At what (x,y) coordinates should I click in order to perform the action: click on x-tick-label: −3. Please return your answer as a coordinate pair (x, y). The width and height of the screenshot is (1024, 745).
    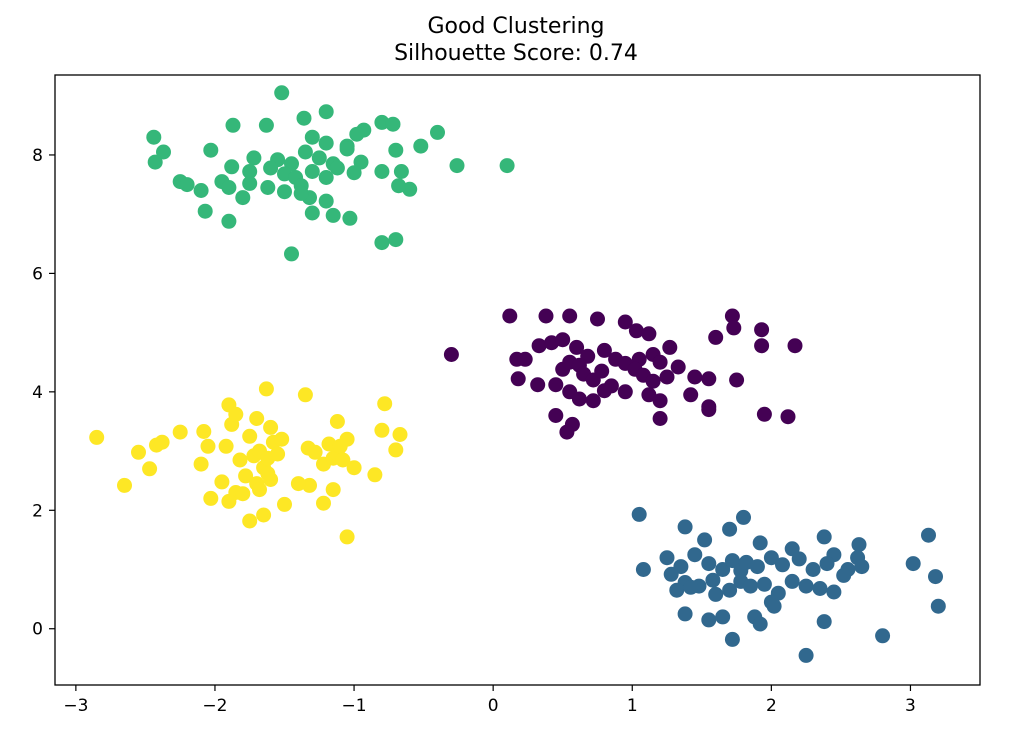
    Looking at the image, I should click on (75, 706).